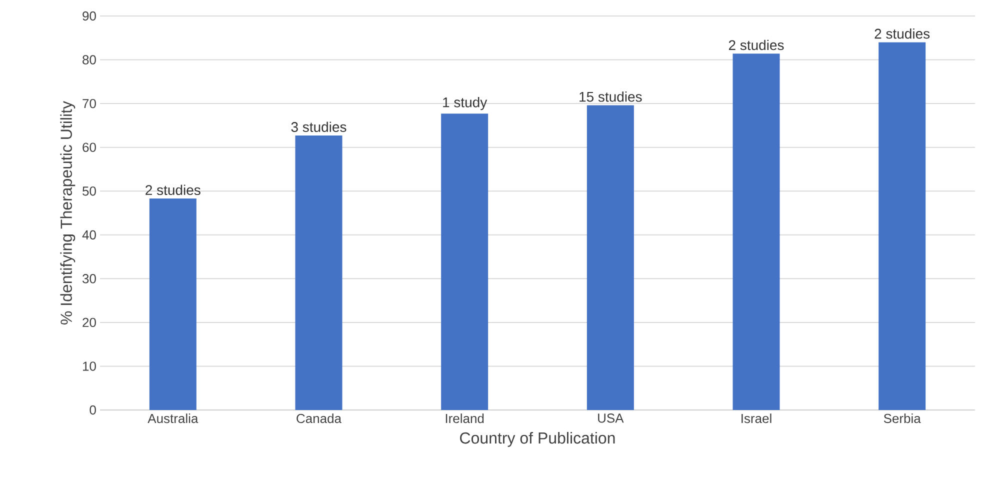  What do you see at coordinates (93, 410) in the screenshot?
I see `y-tick-label: 0` at bounding box center [93, 410].